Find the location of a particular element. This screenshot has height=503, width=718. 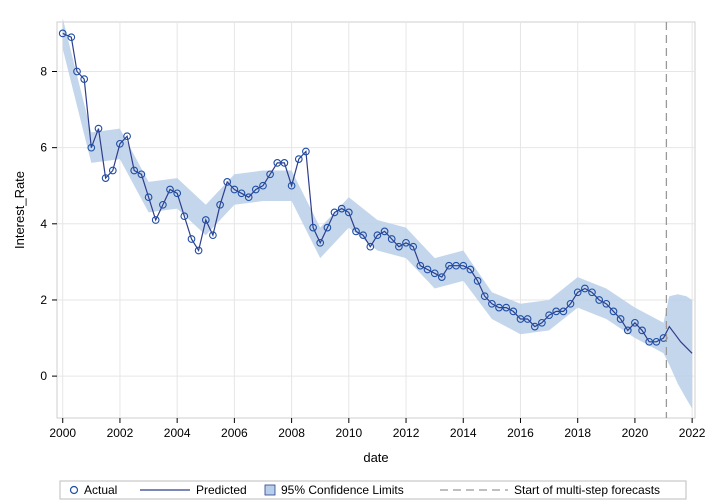

legend-confidence-swatch is located at coordinates (270, 490).